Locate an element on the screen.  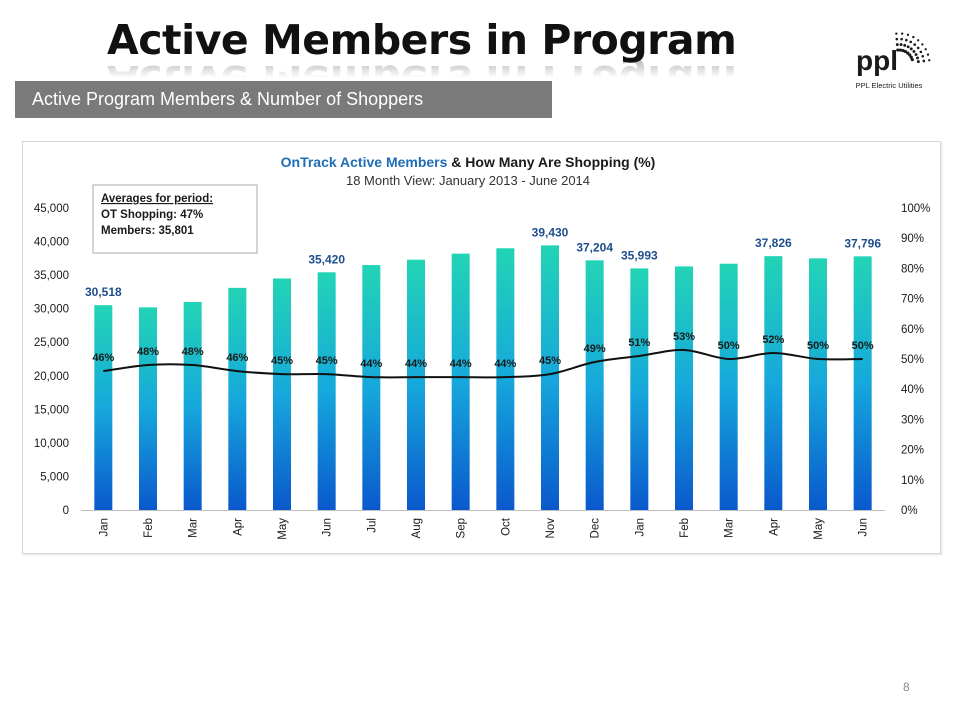
bar-value-label: 30,518 is located at coordinates (103, 292).